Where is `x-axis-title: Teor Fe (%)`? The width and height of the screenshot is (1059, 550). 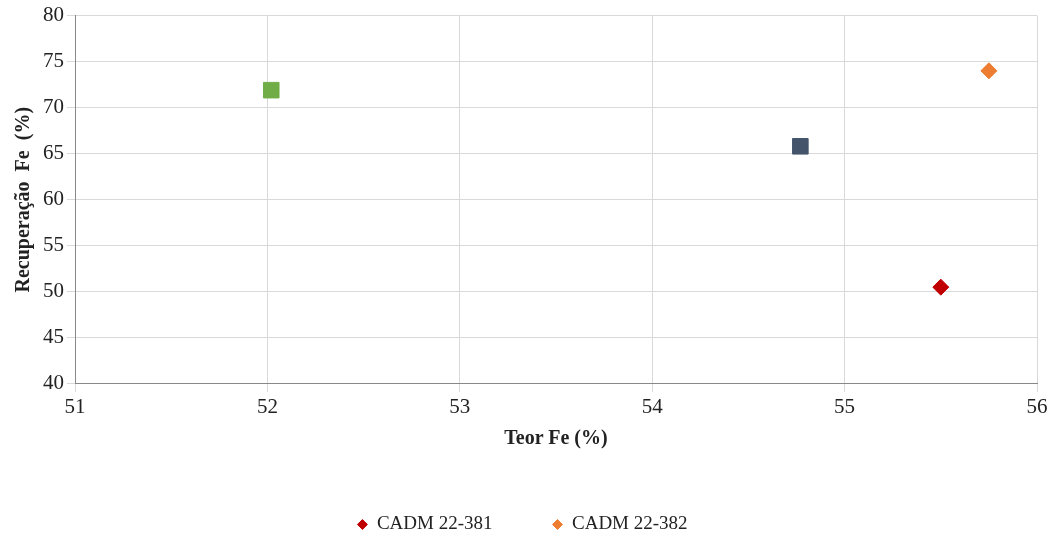 x-axis-title: Teor Fe (%) is located at coordinates (556, 438).